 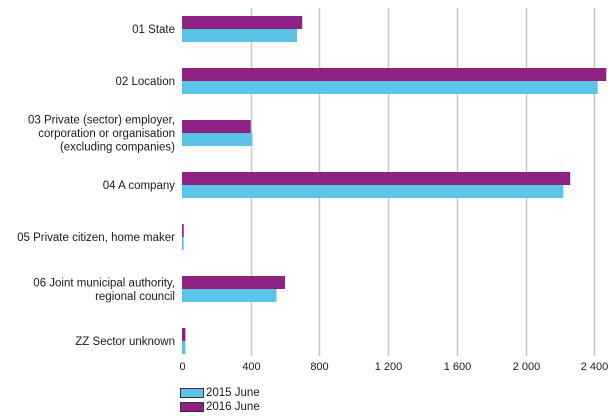 What do you see at coordinates (594, 367) in the screenshot?
I see `x-tick-label-2400: 2 400` at bounding box center [594, 367].